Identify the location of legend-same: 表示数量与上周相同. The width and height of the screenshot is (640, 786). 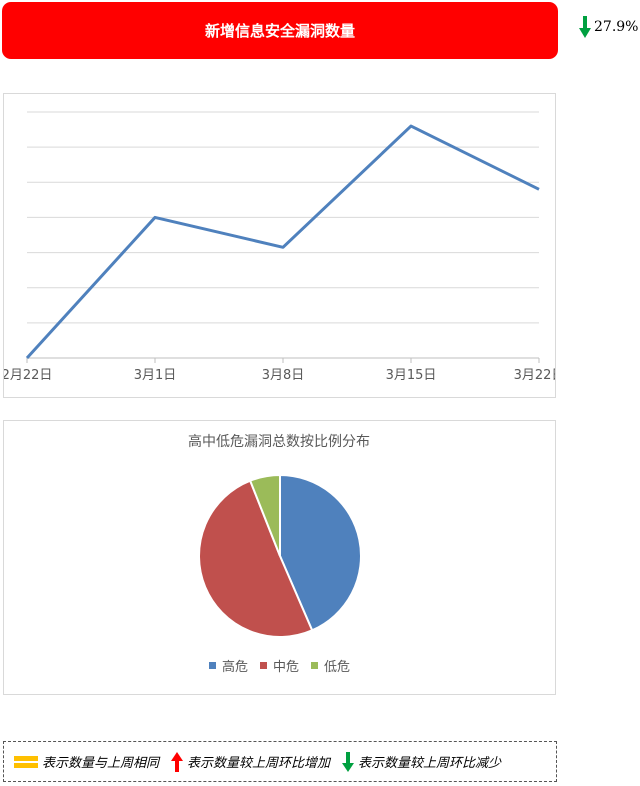
(86, 761).